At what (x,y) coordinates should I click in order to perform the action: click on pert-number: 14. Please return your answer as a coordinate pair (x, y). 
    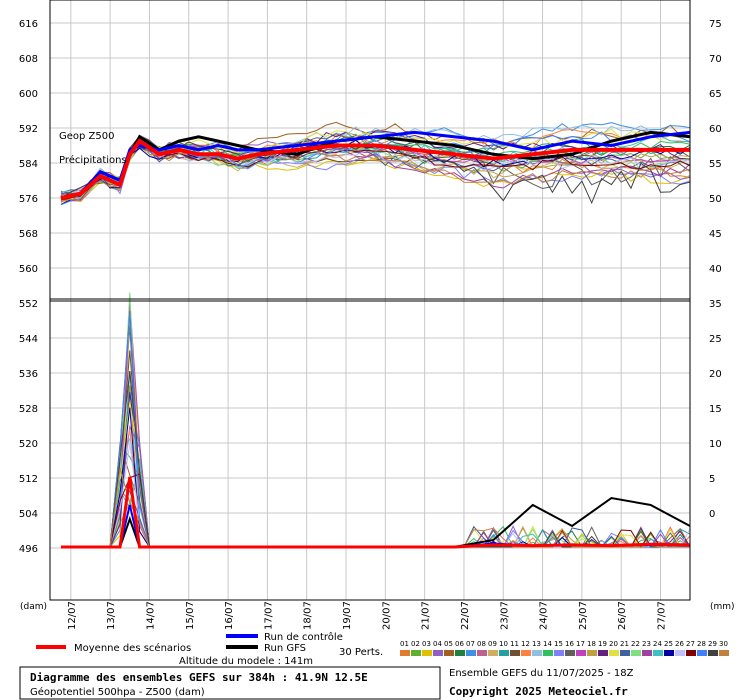
    Looking at the image, I should click on (547, 644).